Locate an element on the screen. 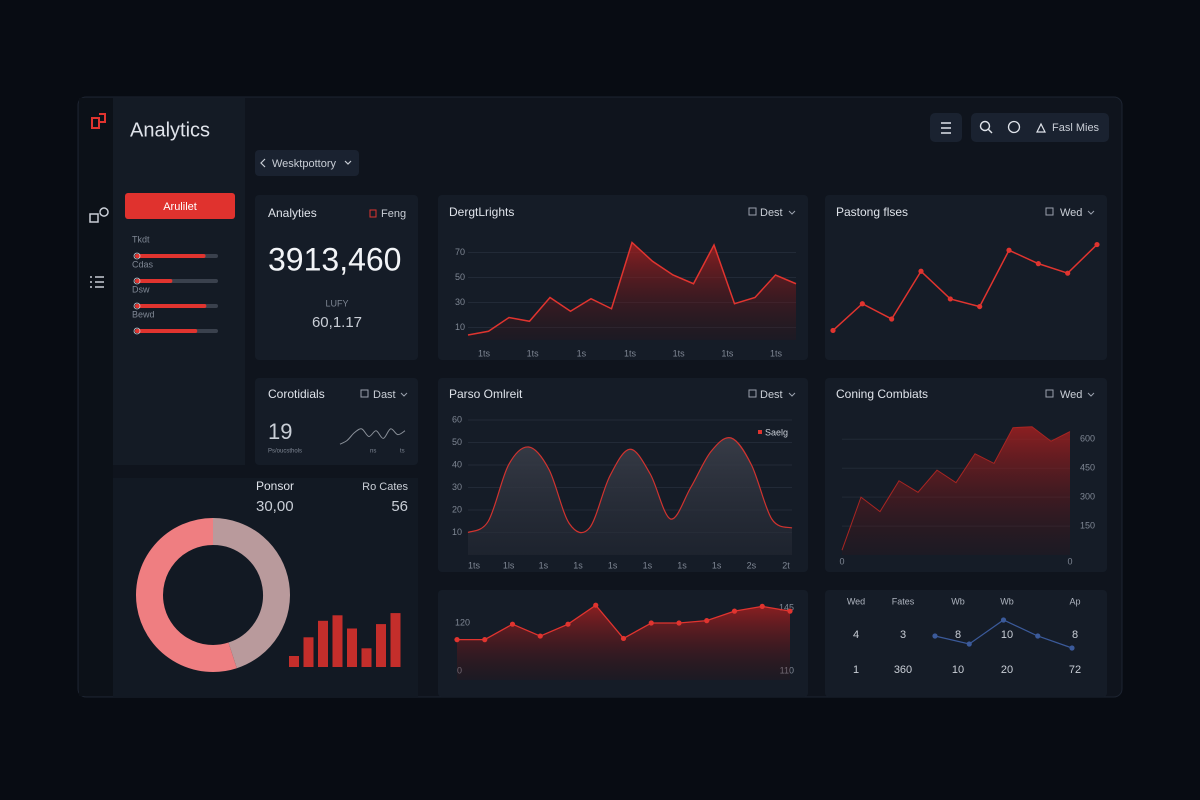 The image size is (1200, 800). y-tick-label: 450 is located at coordinates (1087, 468).